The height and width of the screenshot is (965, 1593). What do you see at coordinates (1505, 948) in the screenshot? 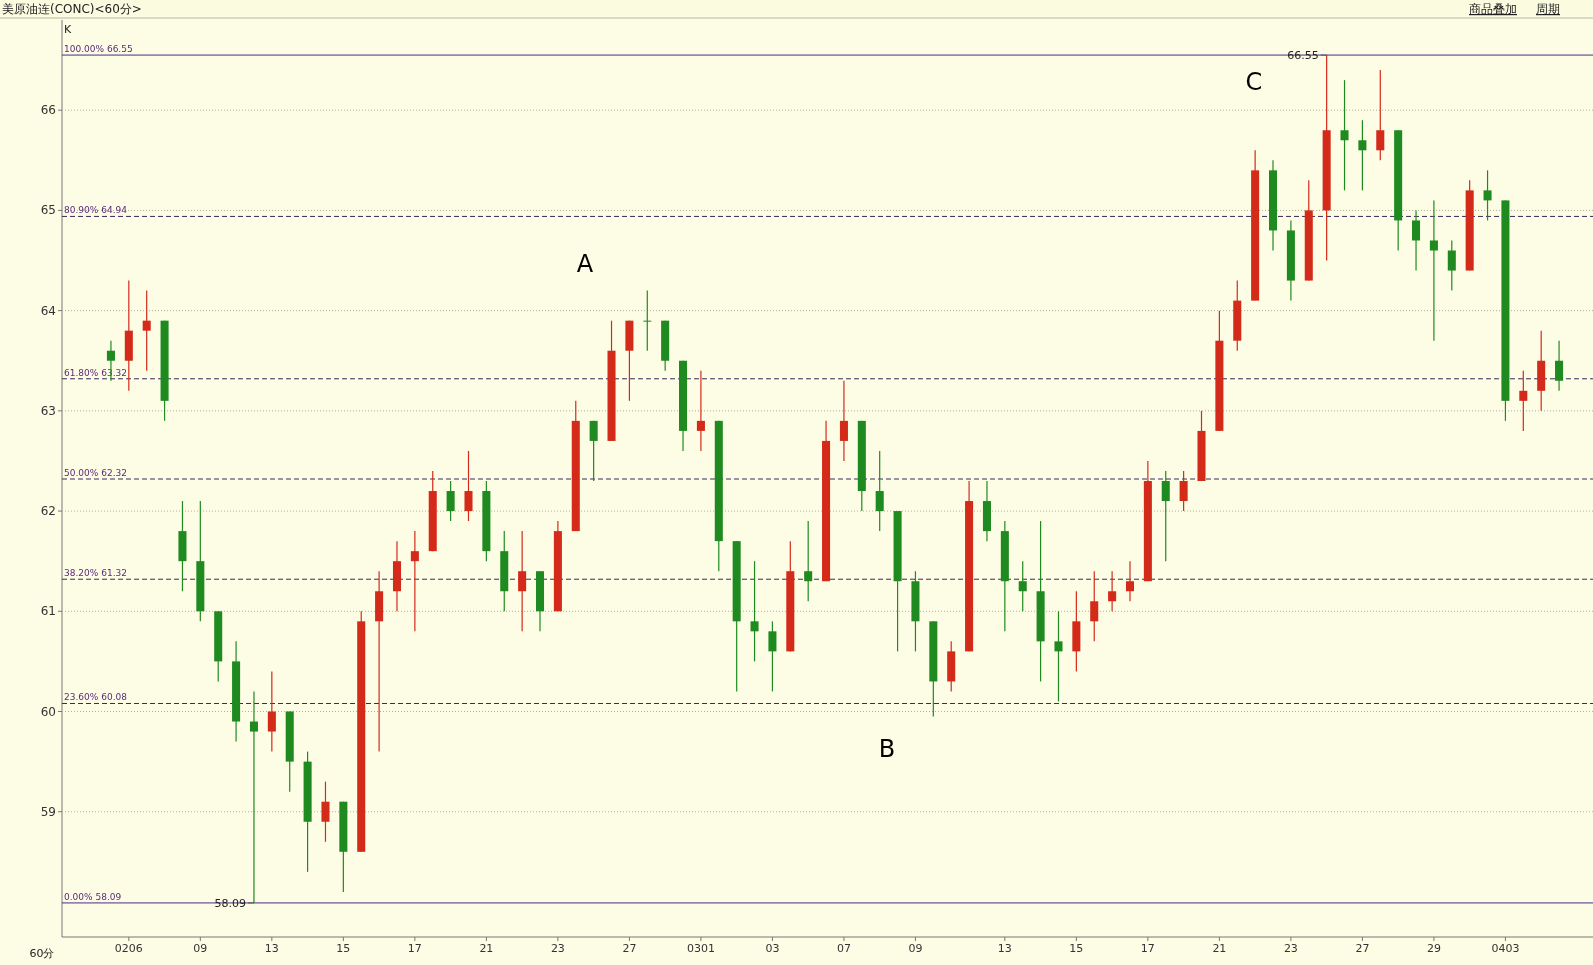
I see `x-tick-label: 0403` at bounding box center [1505, 948].